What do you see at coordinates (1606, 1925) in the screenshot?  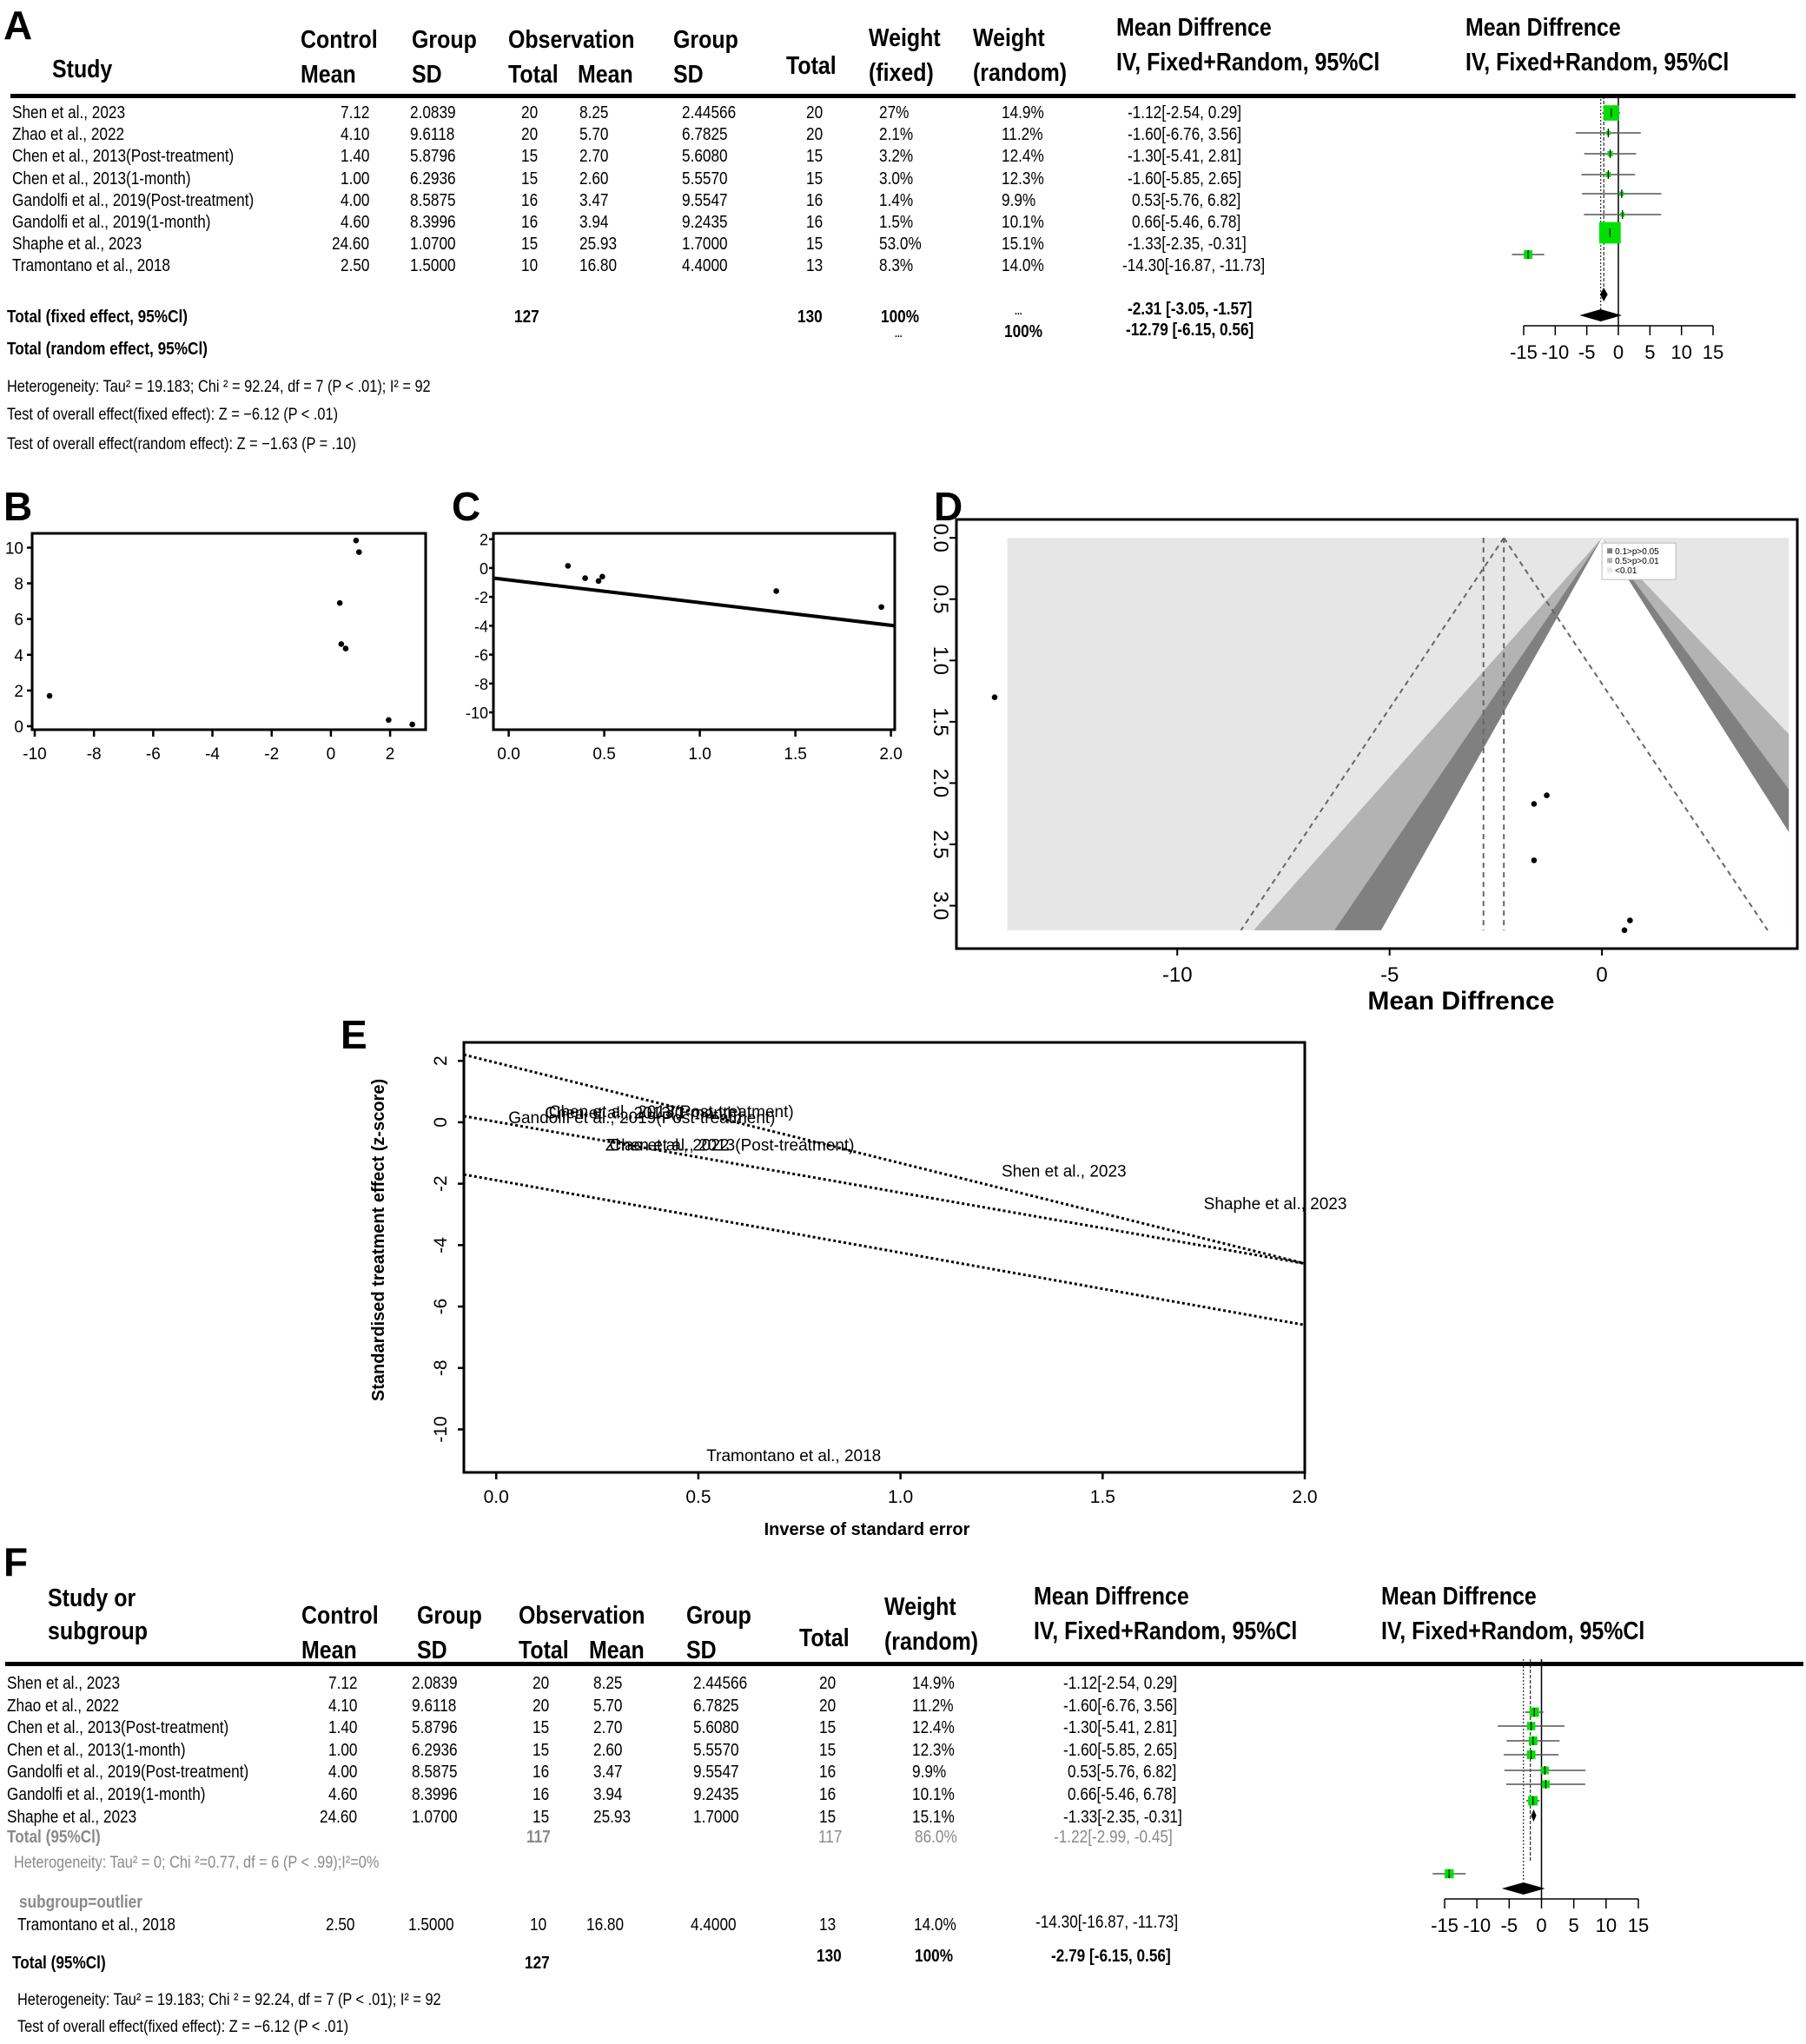 I see `x-tick-label: 10` at bounding box center [1606, 1925].